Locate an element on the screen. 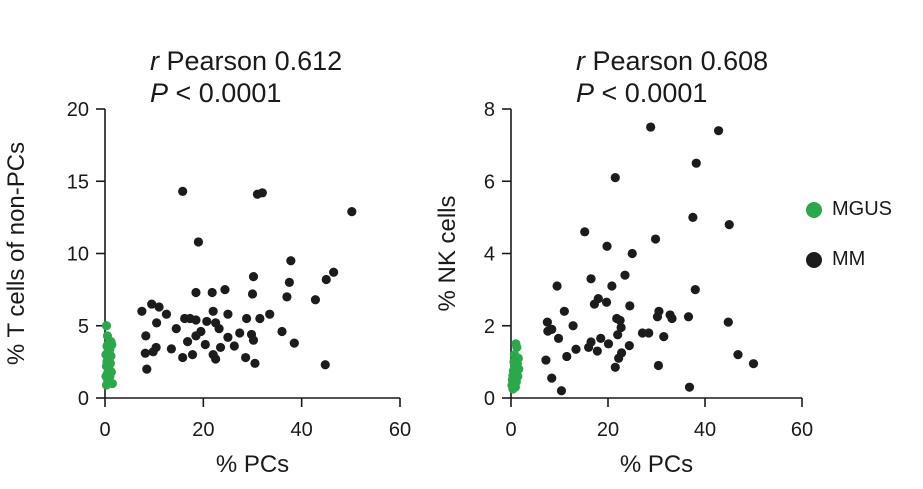 This screenshot has height=489, width=923. legend-item-mm: MM is located at coordinates (835, 259).